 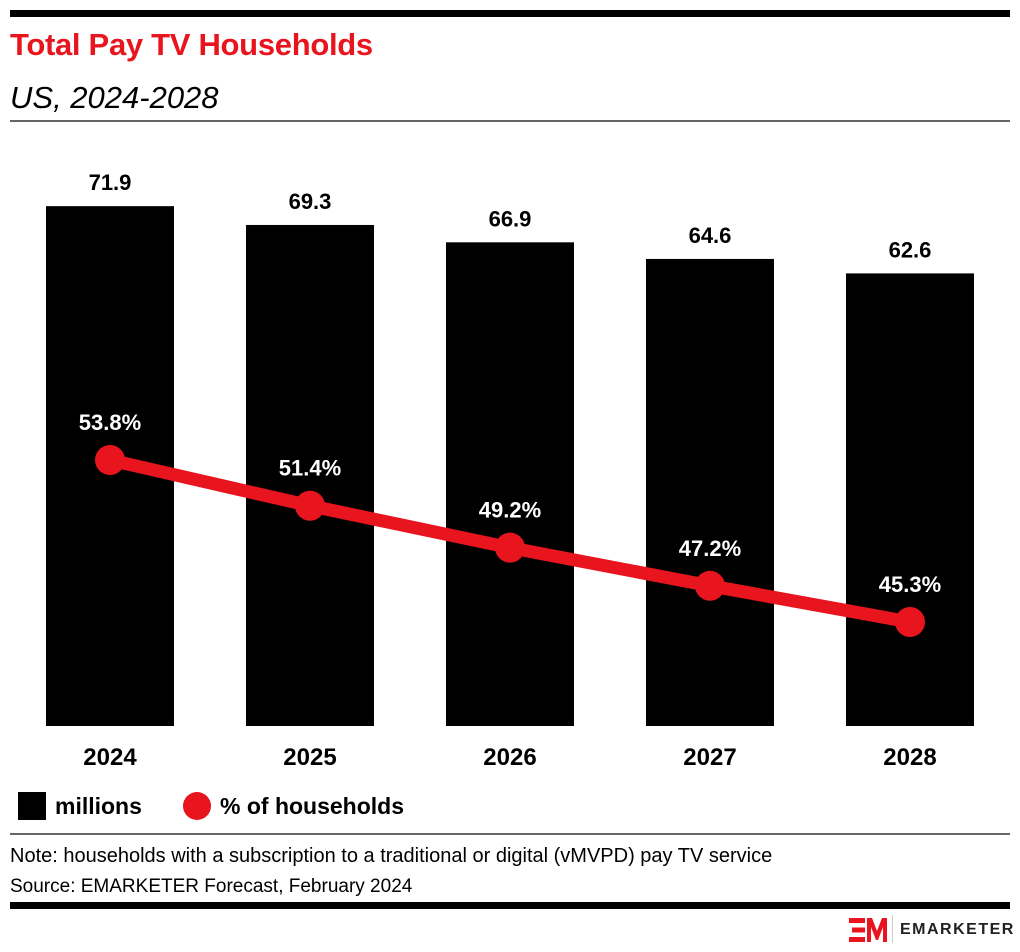 I want to click on emarketer-logo-icon, so click(x=868, y=930).